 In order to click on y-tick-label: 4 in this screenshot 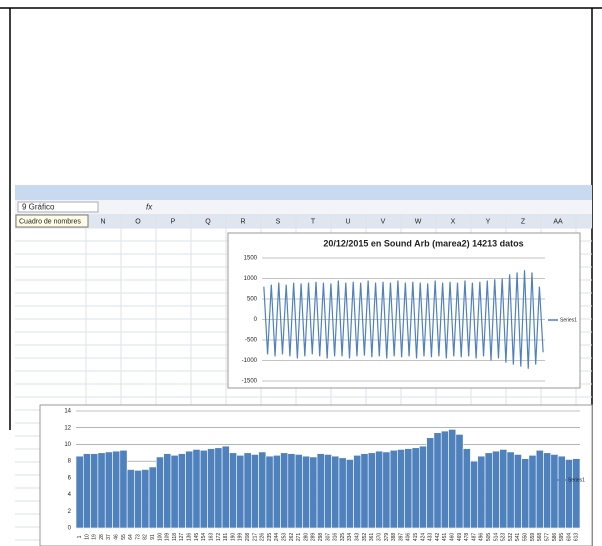, I will do `click(70, 495)`.